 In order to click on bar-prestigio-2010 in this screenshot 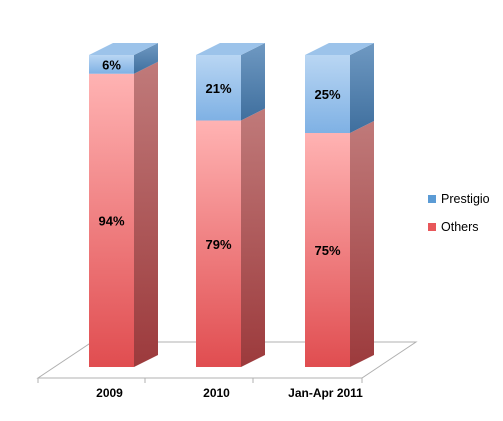, I will do `click(218, 88)`.